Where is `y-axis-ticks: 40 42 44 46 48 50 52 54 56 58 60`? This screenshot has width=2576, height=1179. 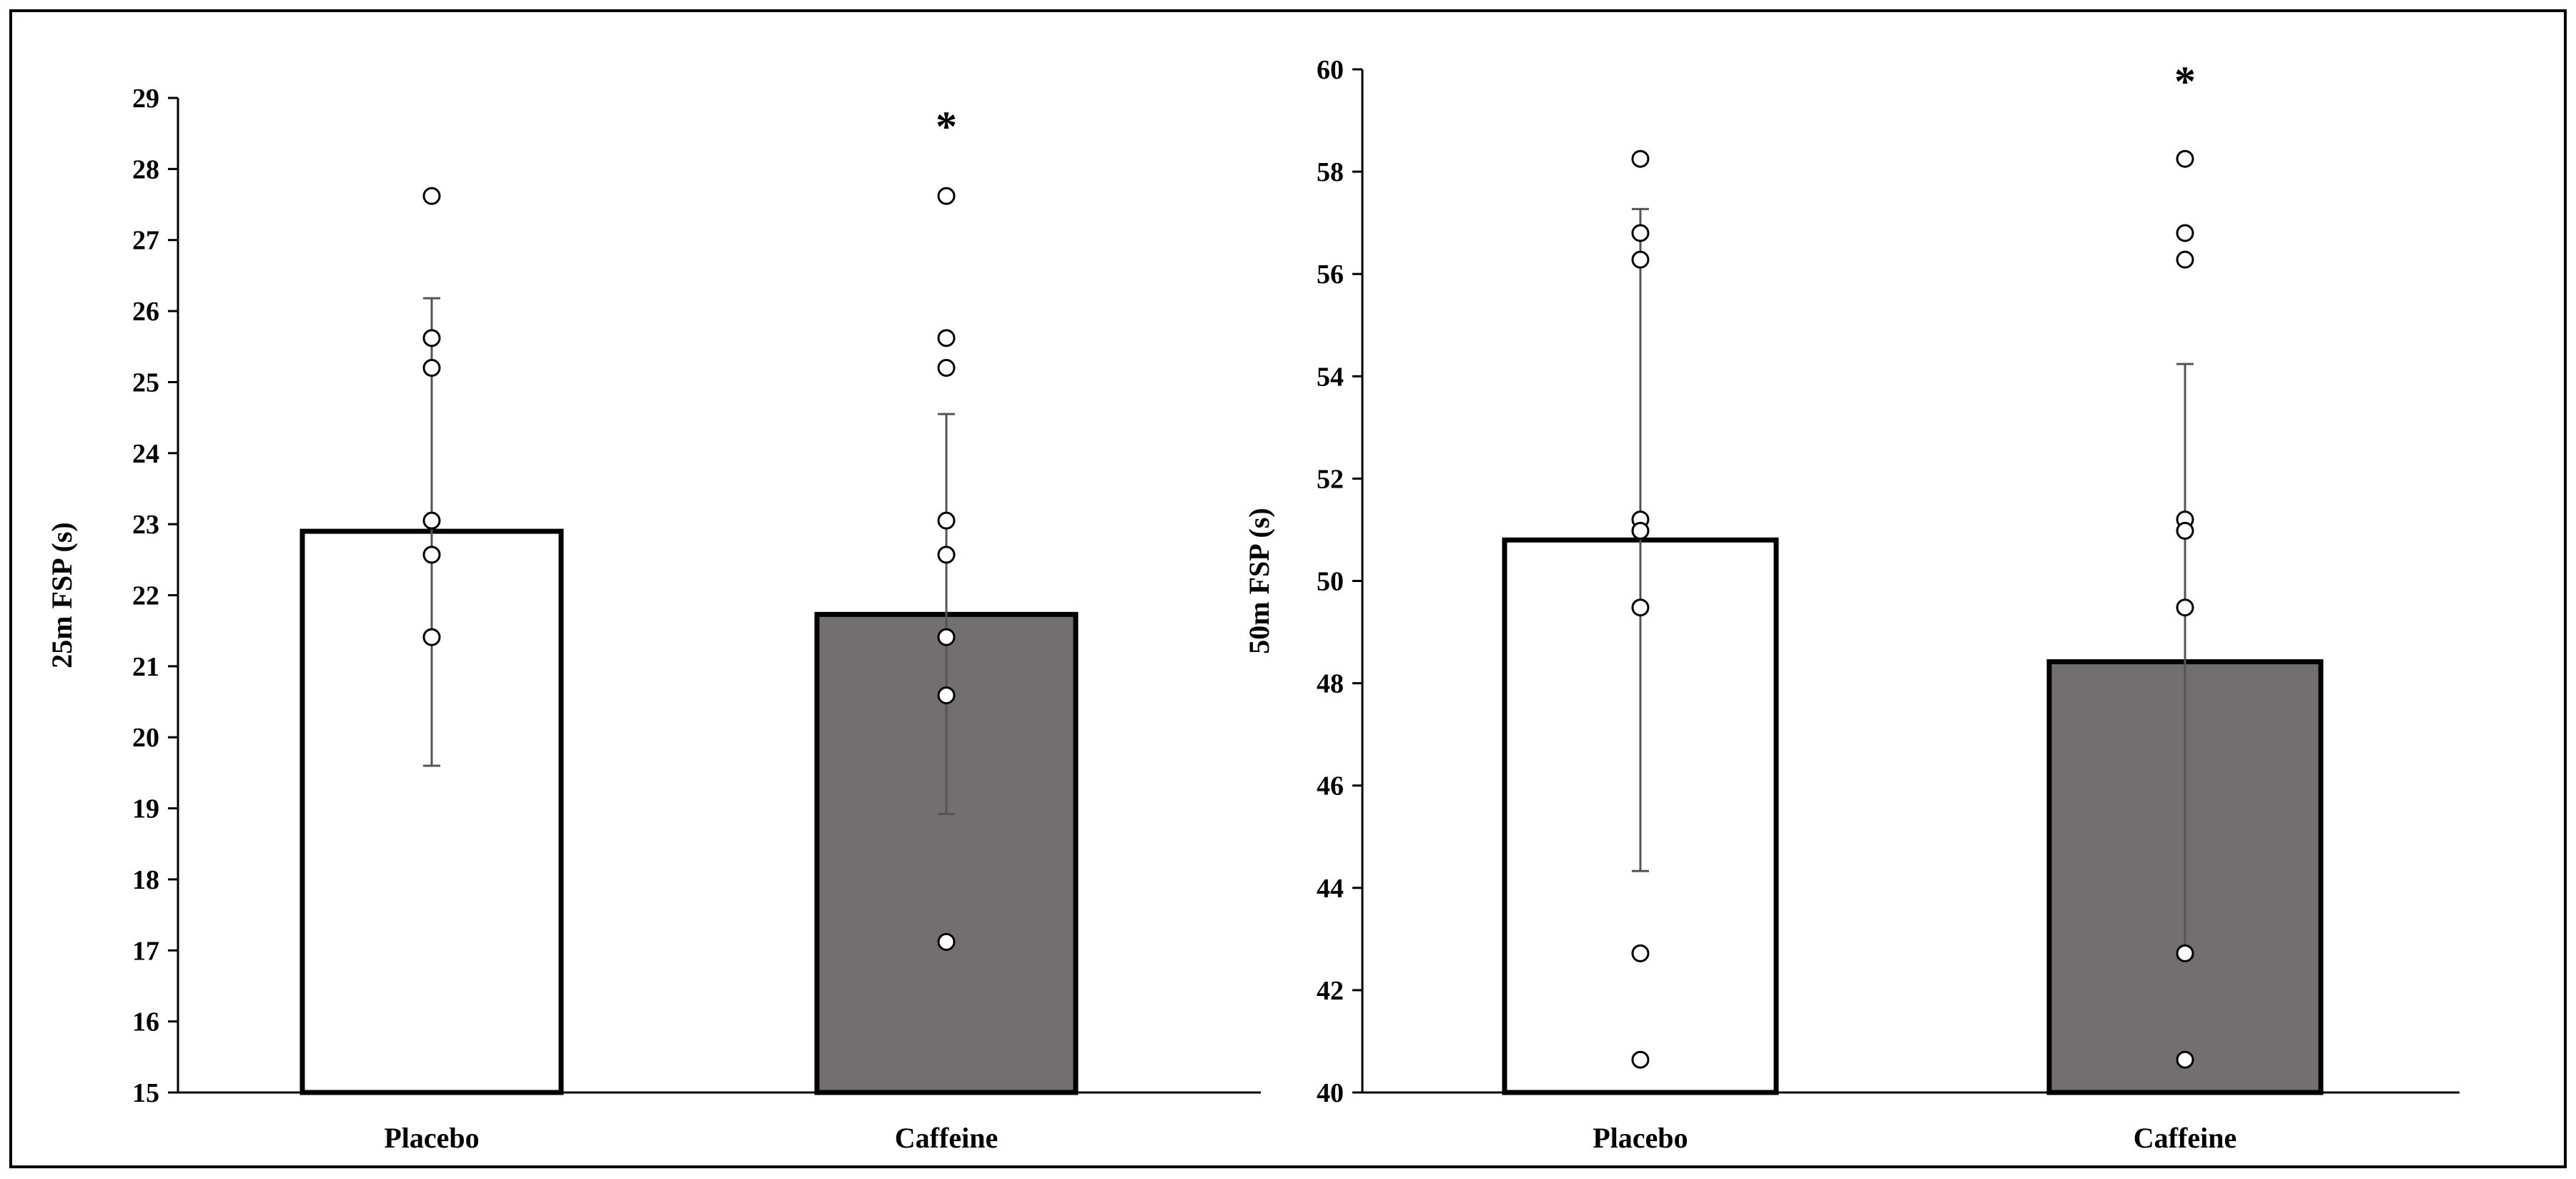
y-axis-ticks: 40 42 44 46 48 50 52 54 56 58 60 is located at coordinates (1340, 581).